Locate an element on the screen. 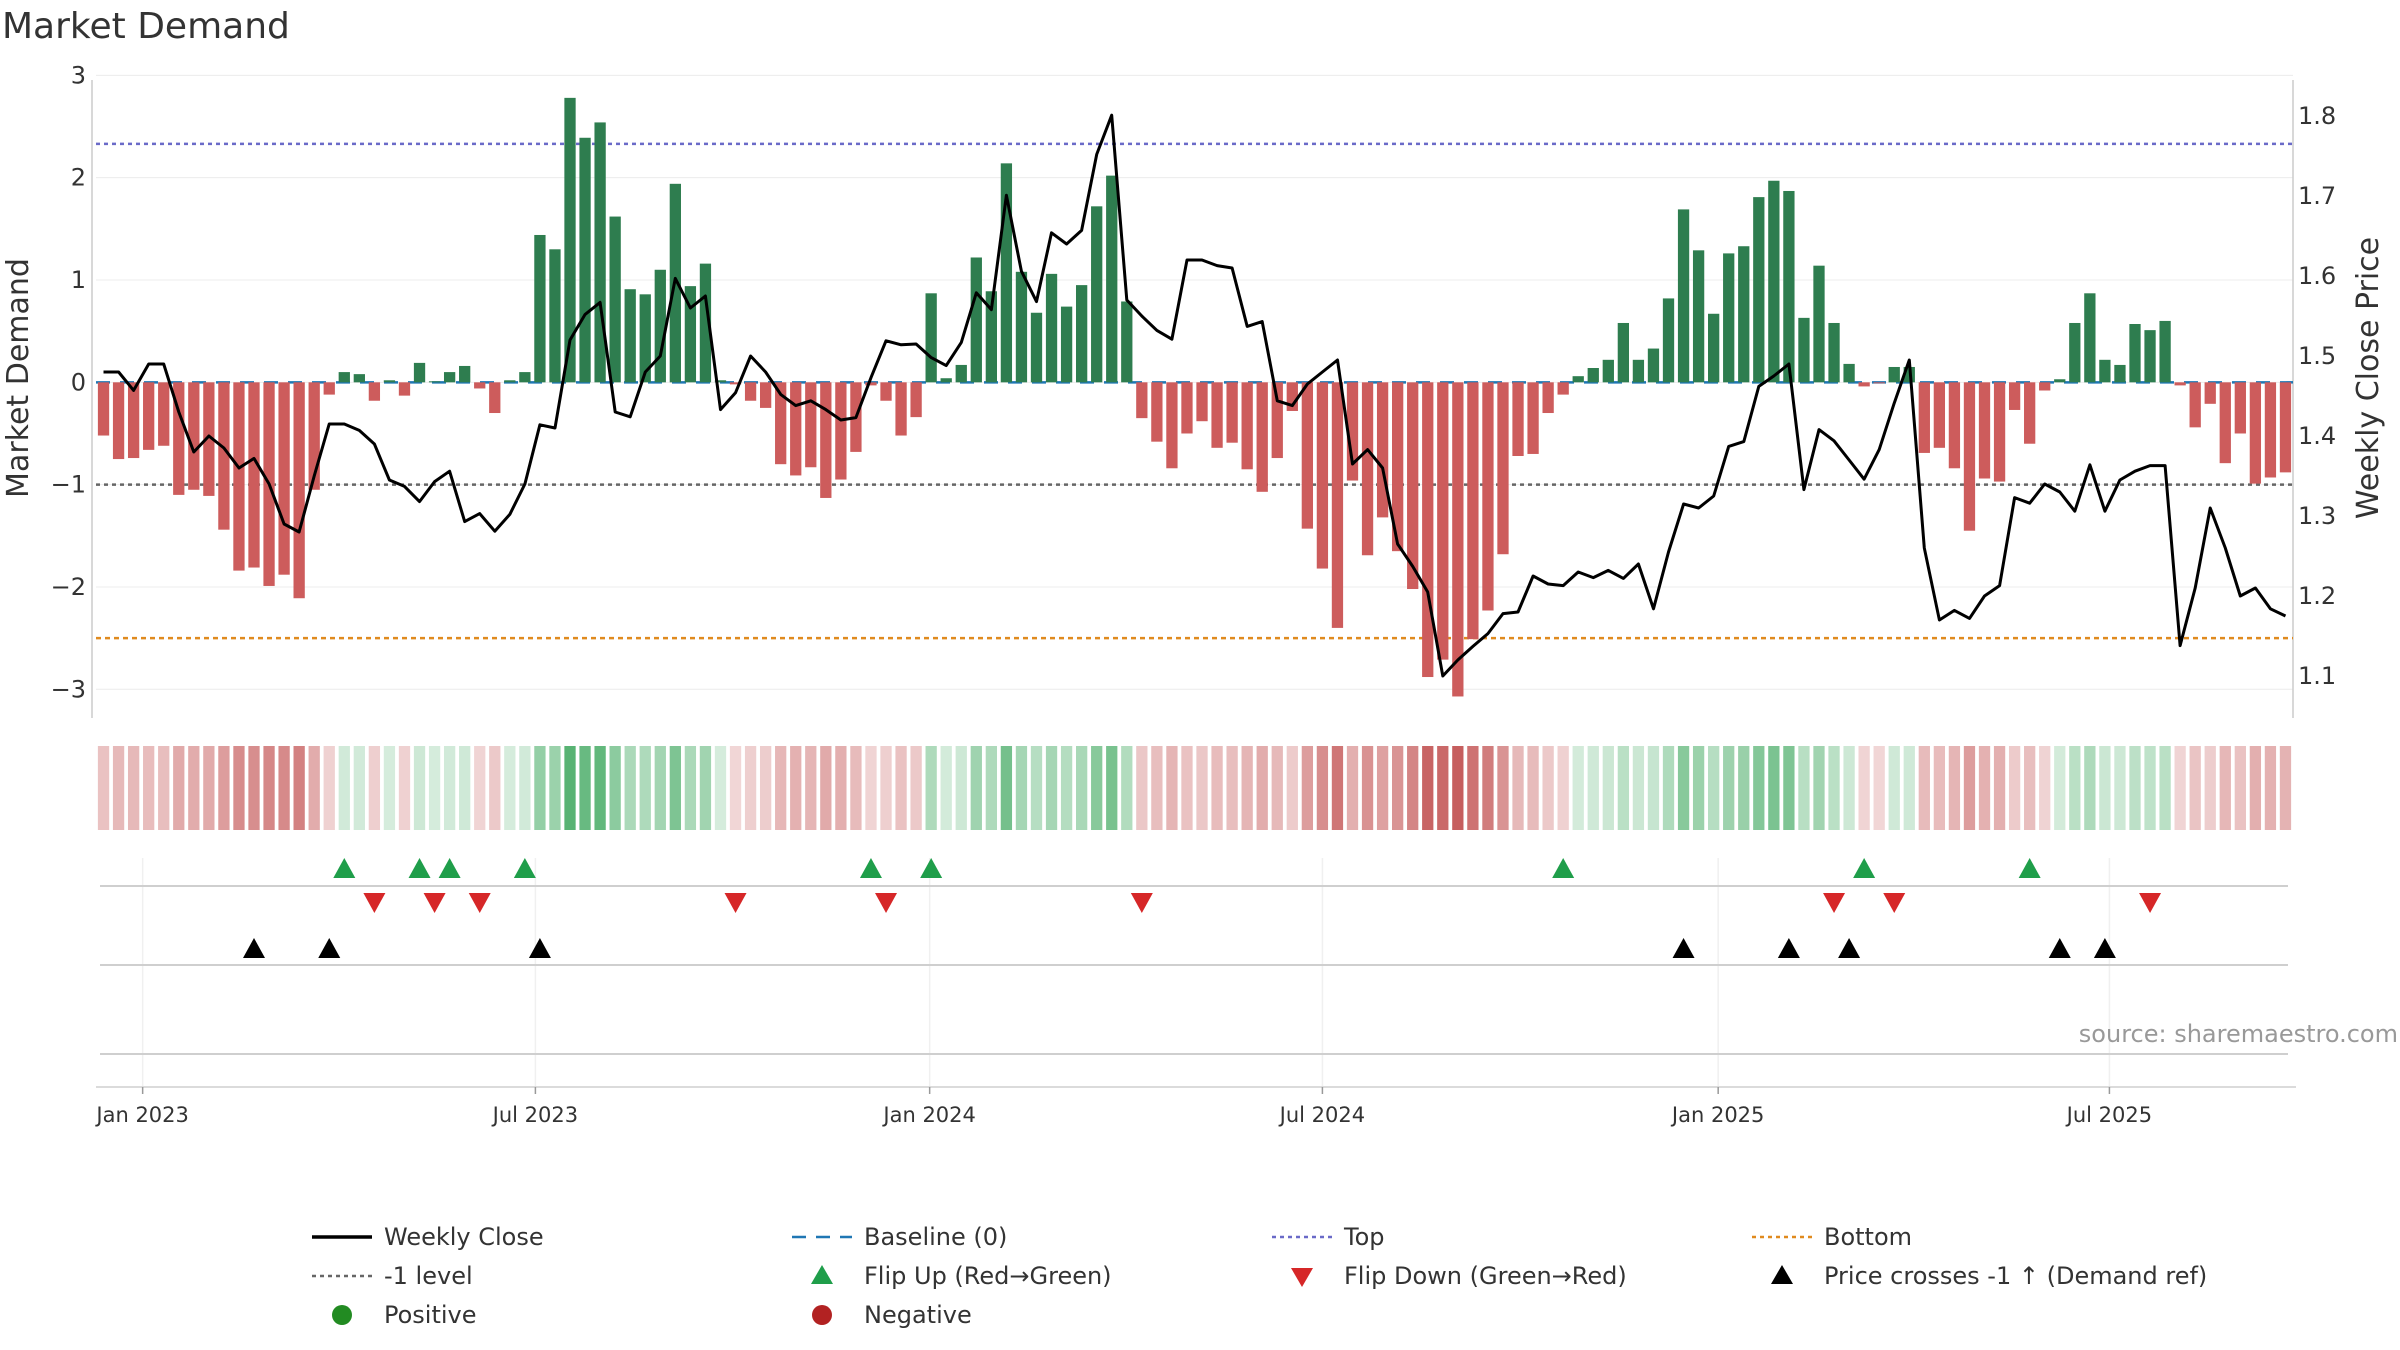  source-note: source: sharemaestro.com is located at coordinates (2238, 1034).